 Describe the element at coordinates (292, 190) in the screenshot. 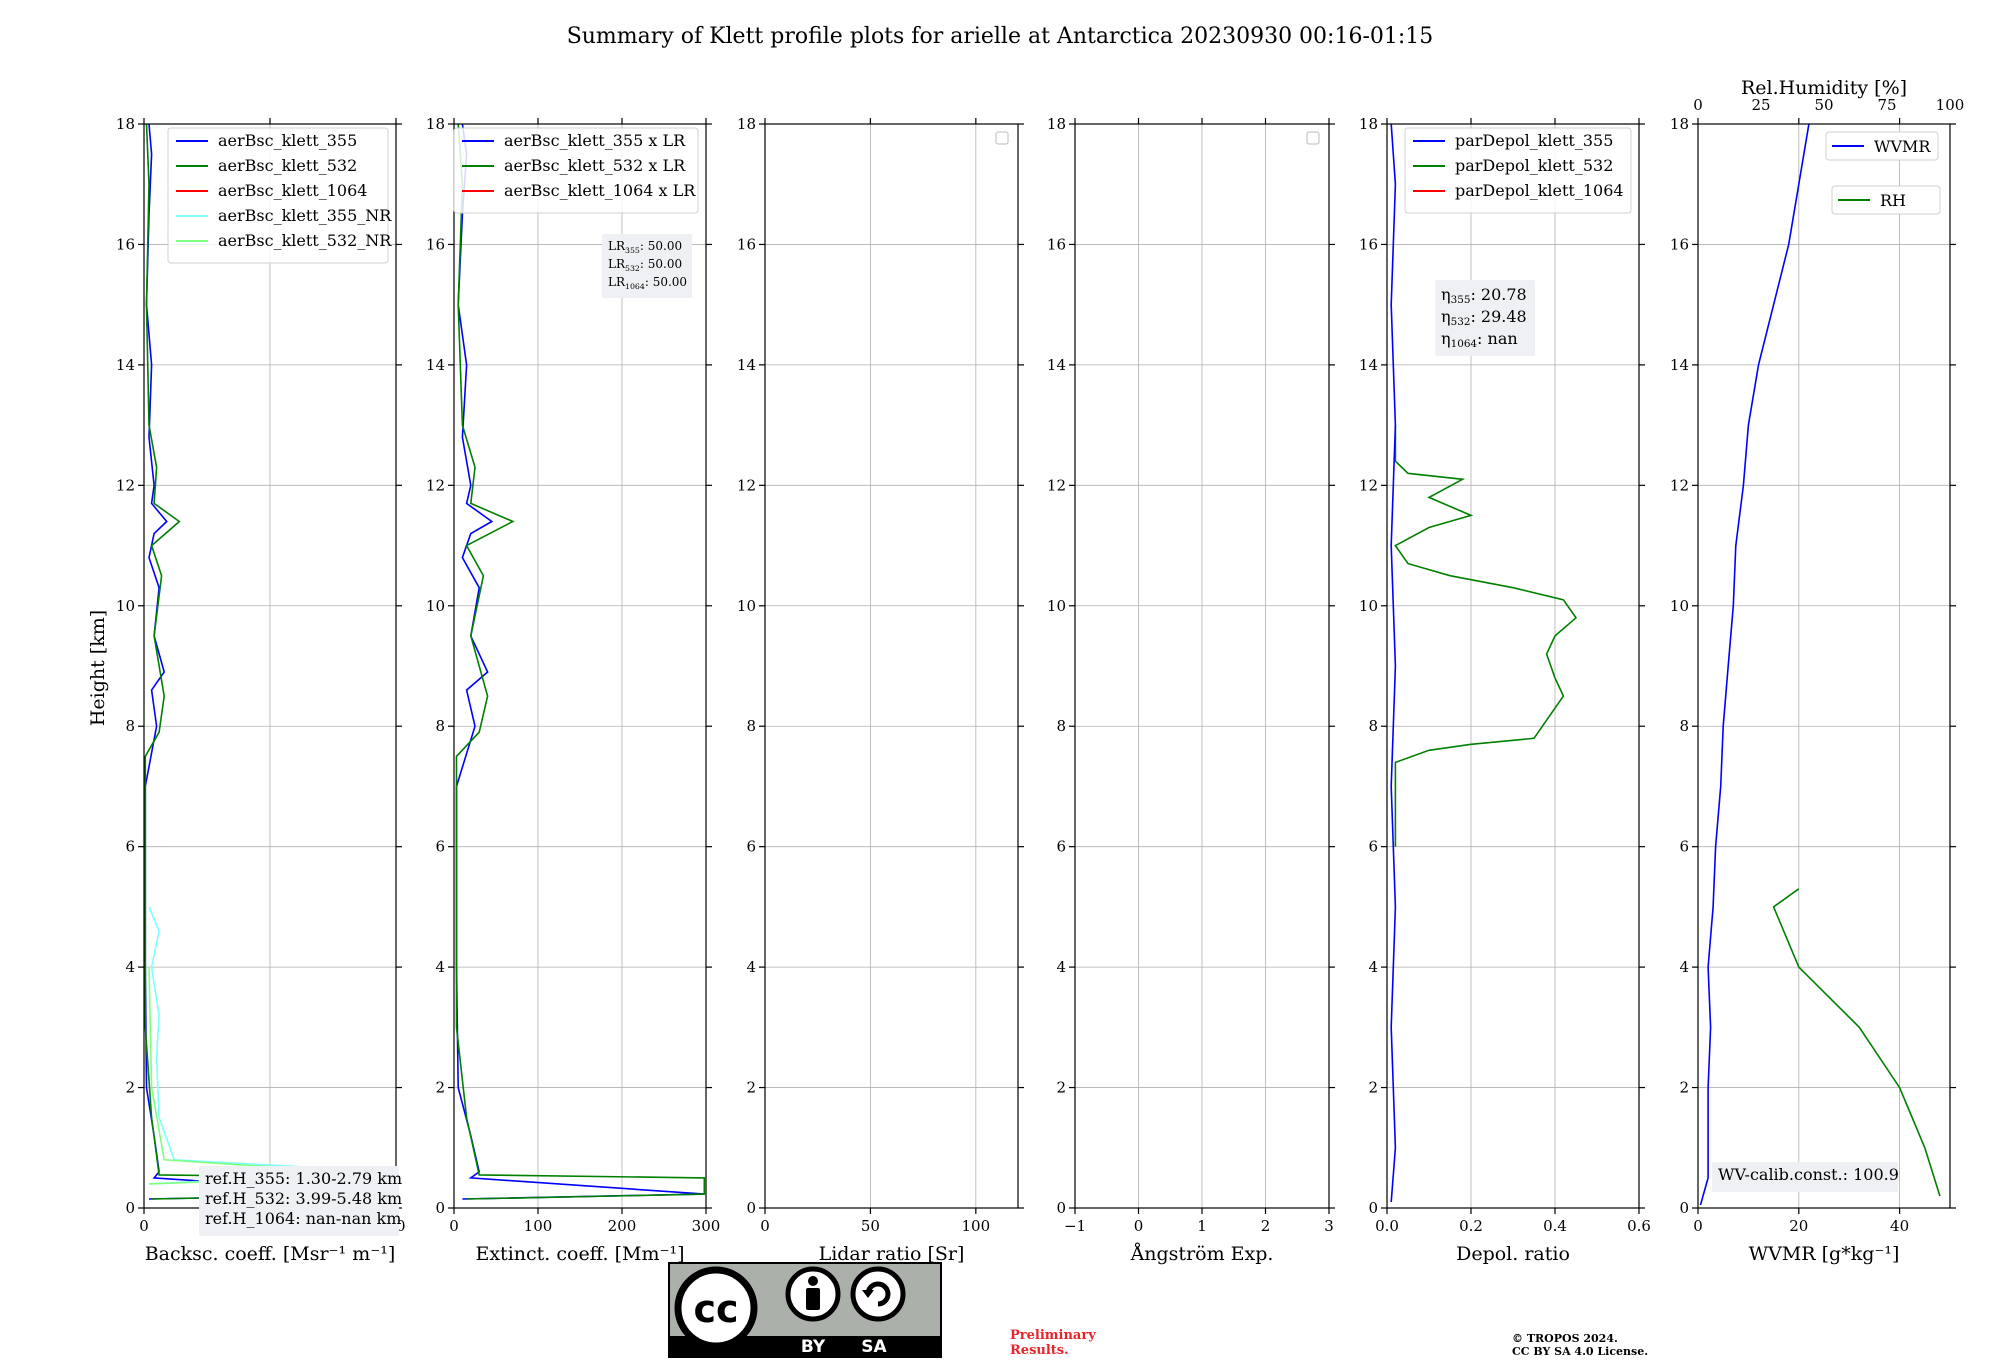

I see `legend-entry: aerBsc_klett_1064` at that location.